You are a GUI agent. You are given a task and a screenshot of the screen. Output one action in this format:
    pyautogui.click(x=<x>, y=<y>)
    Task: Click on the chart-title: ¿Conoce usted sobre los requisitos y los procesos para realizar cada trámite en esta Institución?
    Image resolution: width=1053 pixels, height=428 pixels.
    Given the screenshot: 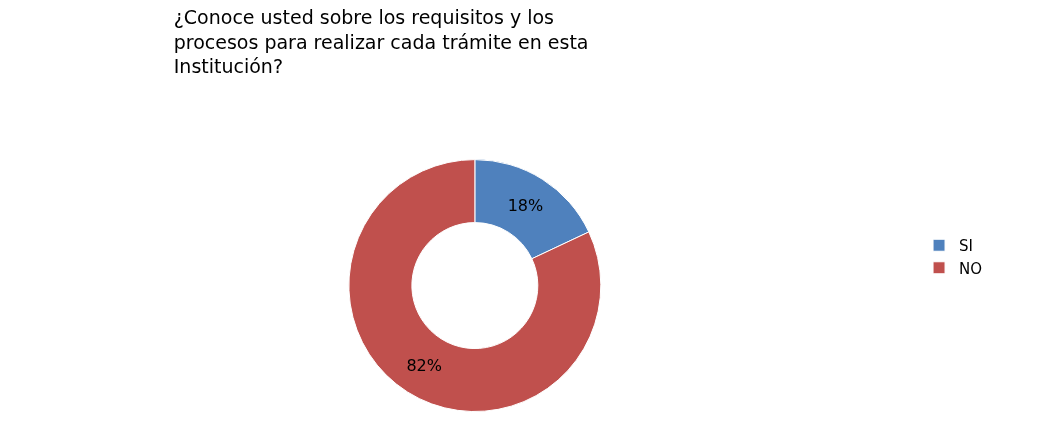 What is the action you would take?
    pyautogui.click(x=381, y=42)
    